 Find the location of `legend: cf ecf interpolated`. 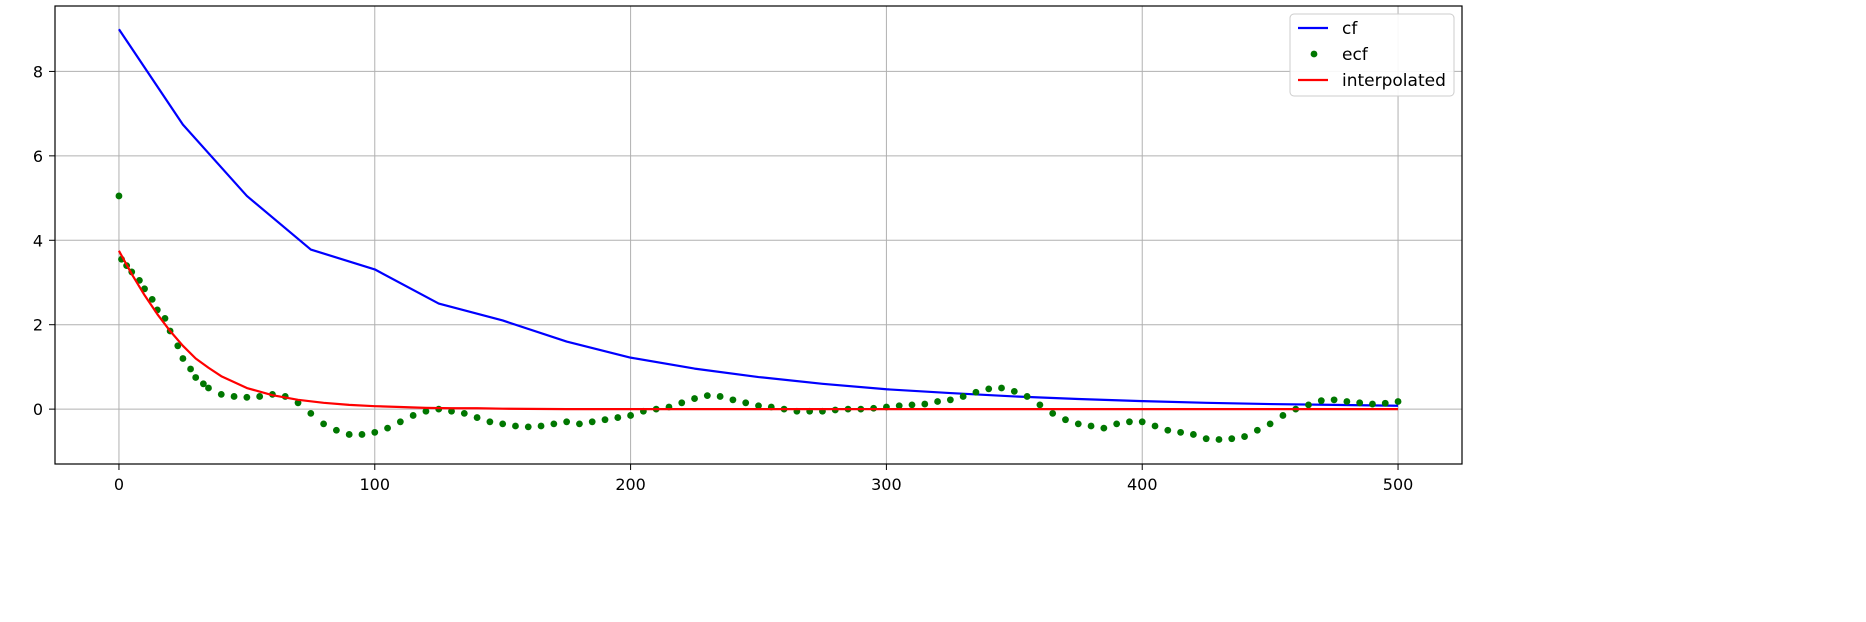

legend: cf ecf interpolated is located at coordinates (1372, 55).